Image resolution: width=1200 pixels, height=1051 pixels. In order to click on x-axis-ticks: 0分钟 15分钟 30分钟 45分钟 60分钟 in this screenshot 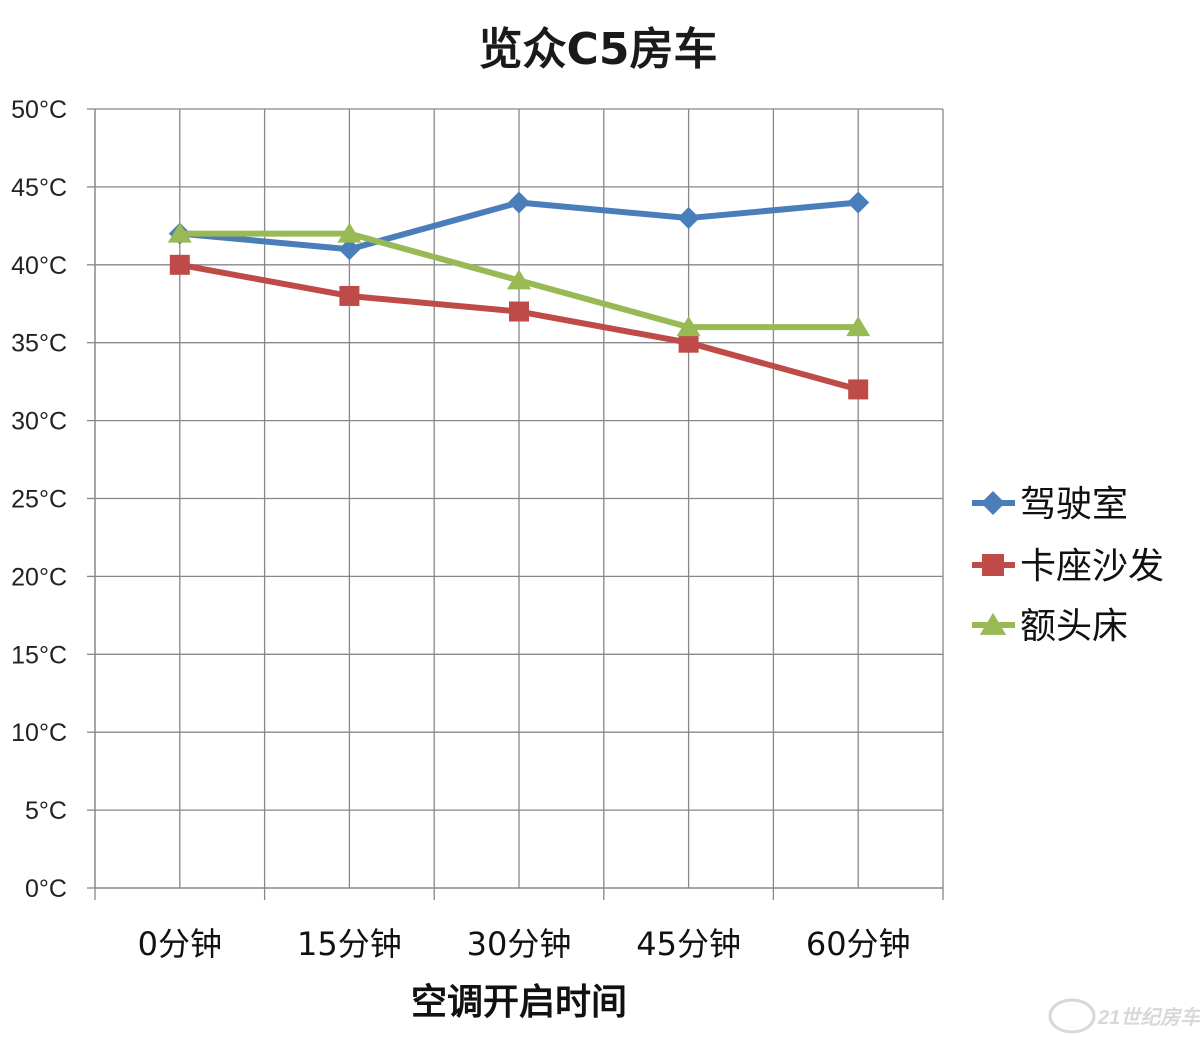, I will do `click(524, 944)`.